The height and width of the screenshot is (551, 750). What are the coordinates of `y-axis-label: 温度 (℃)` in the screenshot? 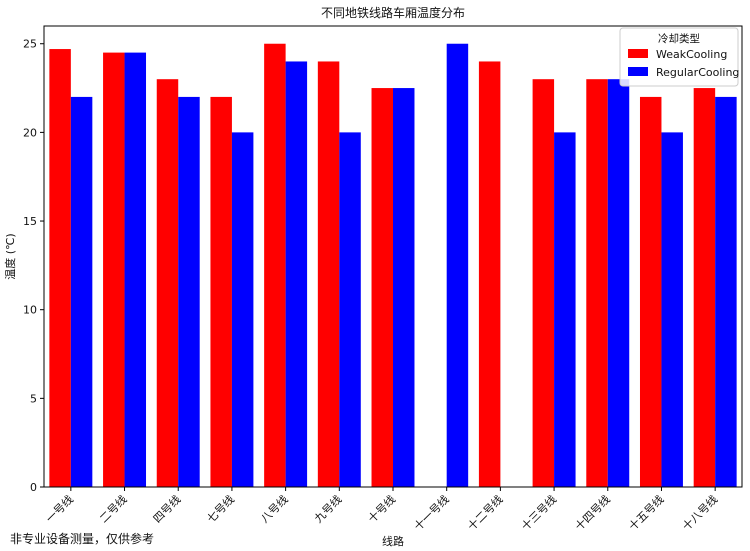 It's located at (10, 256).